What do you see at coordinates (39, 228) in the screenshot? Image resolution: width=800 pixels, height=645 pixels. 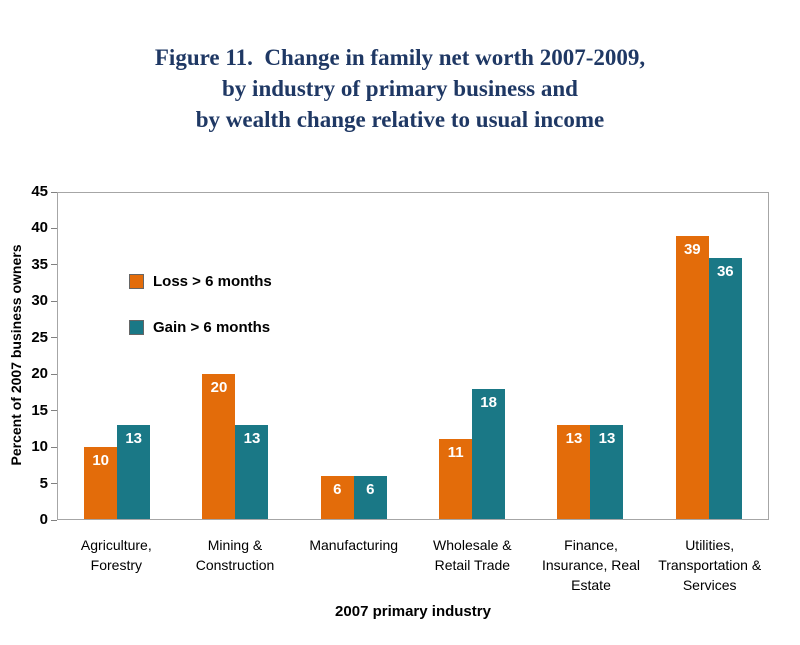 I see `y-tick-label: 40` at bounding box center [39, 228].